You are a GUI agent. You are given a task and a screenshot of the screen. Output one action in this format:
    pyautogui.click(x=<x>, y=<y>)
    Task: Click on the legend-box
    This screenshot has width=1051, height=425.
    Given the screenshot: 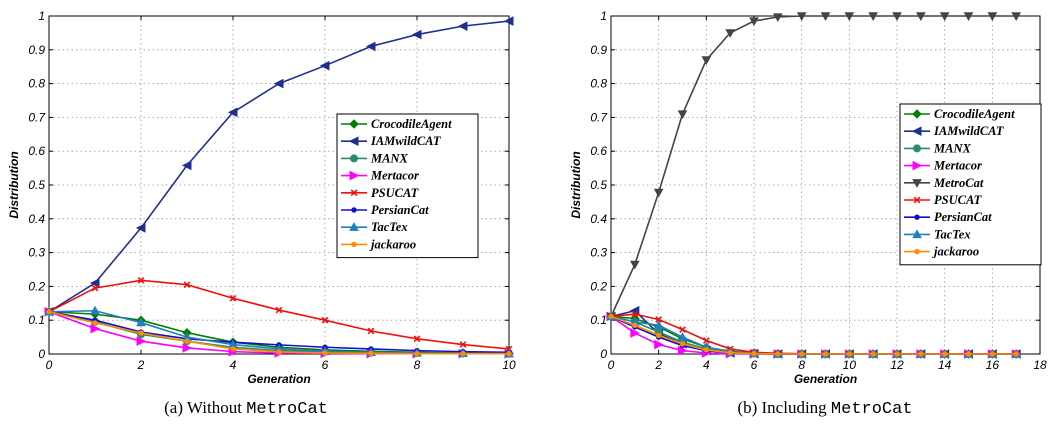 What is the action you would take?
    pyautogui.click(x=407, y=186)
    